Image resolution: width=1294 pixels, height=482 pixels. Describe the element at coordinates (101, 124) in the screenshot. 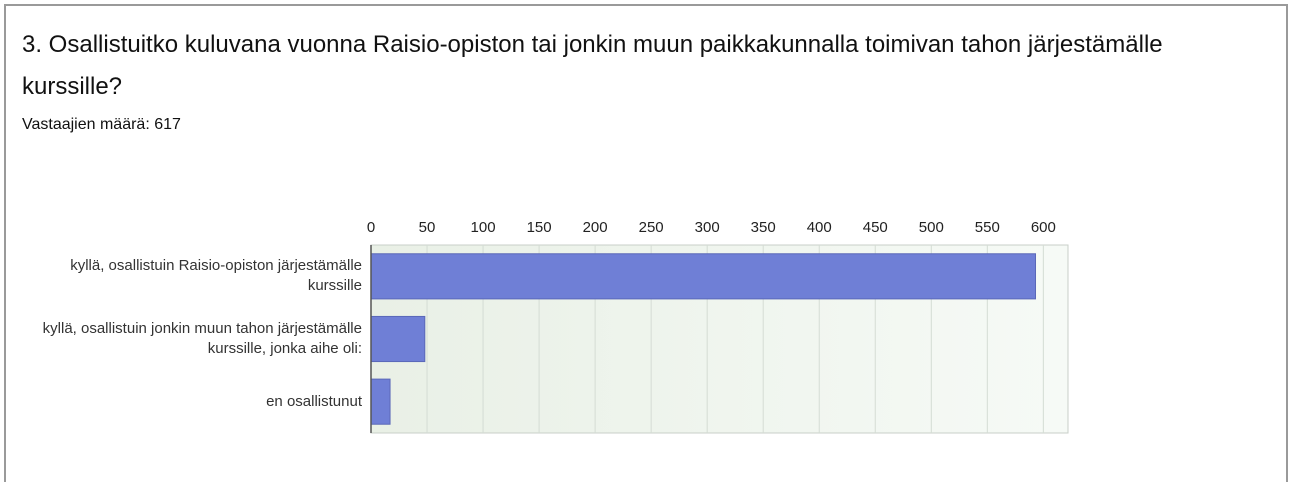

I see `respondent-count: Vastaajien määrä: 617` at that location.